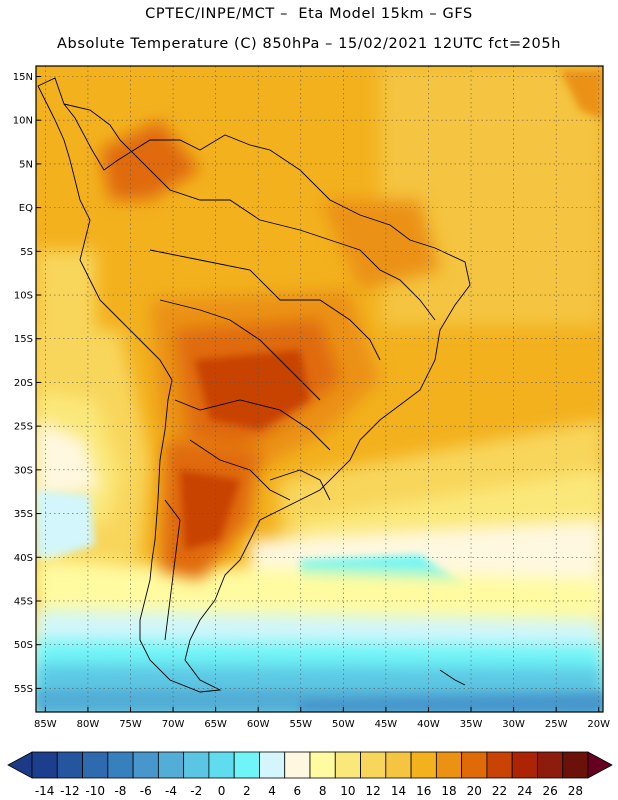 The width and height of the screenshot is (618, 800). I want to click on lon-label: 75W, so click(130, 724).